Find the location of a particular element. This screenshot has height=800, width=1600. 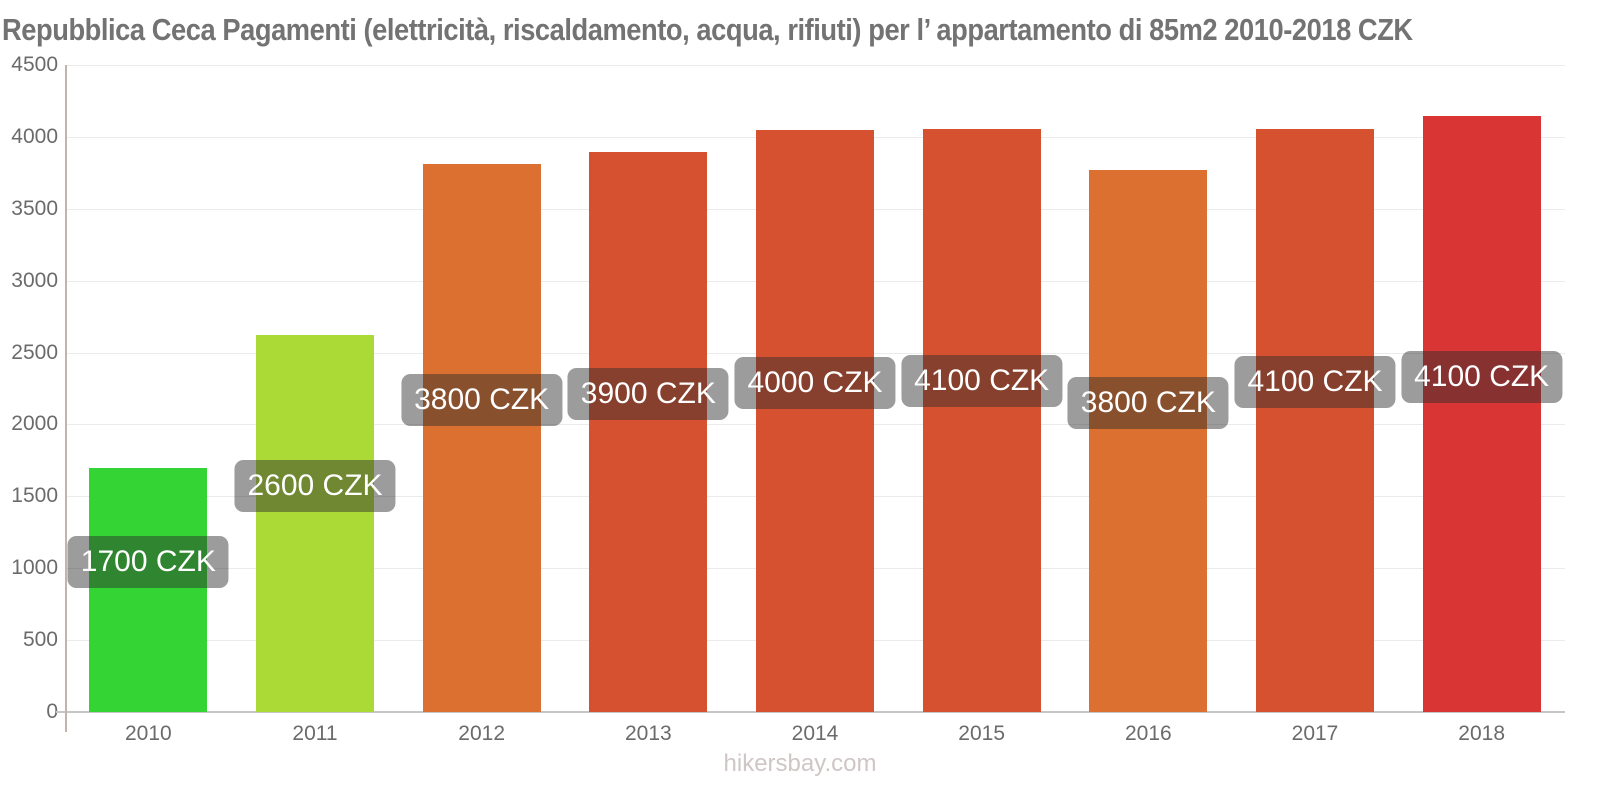

x-axis-label: 2018 is located at coordinates (1482, 733).